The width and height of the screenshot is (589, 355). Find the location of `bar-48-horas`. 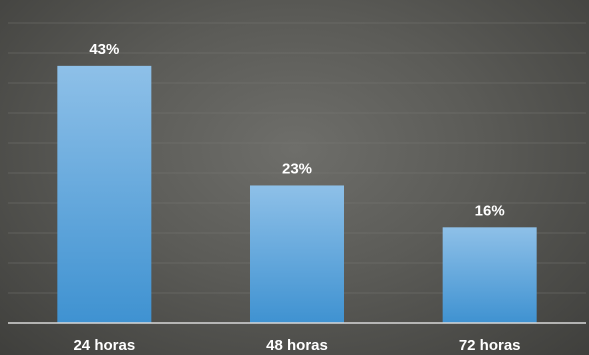

bar-48-horas is located at coordinates (297, 254).